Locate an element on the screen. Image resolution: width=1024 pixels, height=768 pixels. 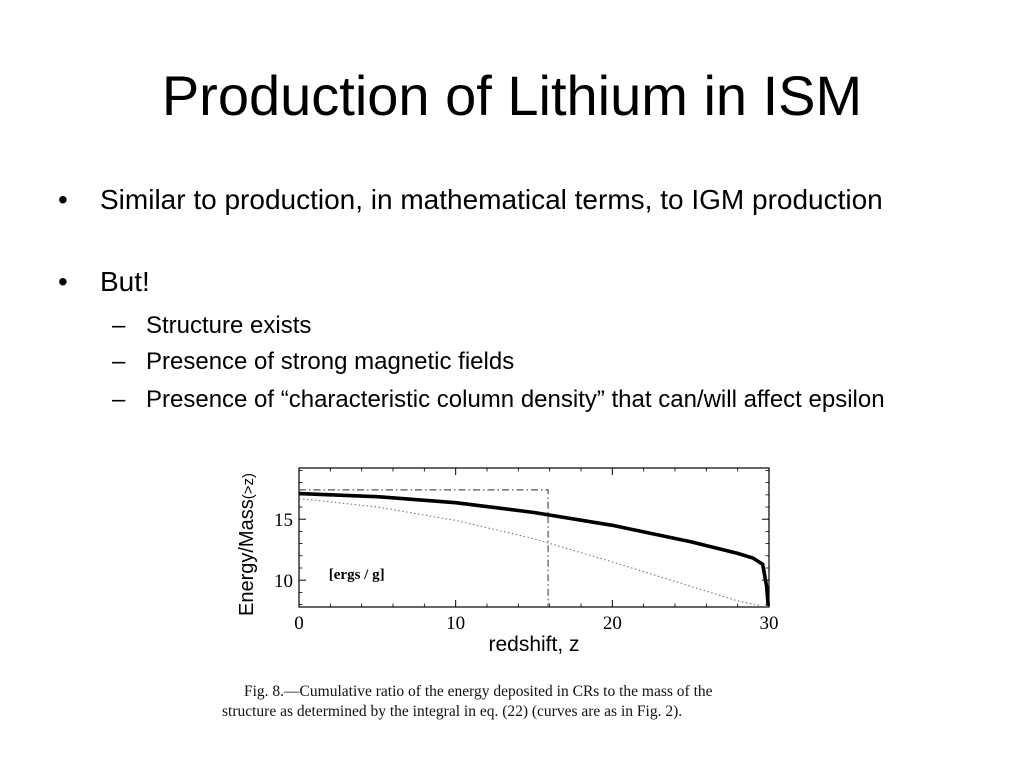
x-tick-label: 10 is located at coordinates (455, 623).